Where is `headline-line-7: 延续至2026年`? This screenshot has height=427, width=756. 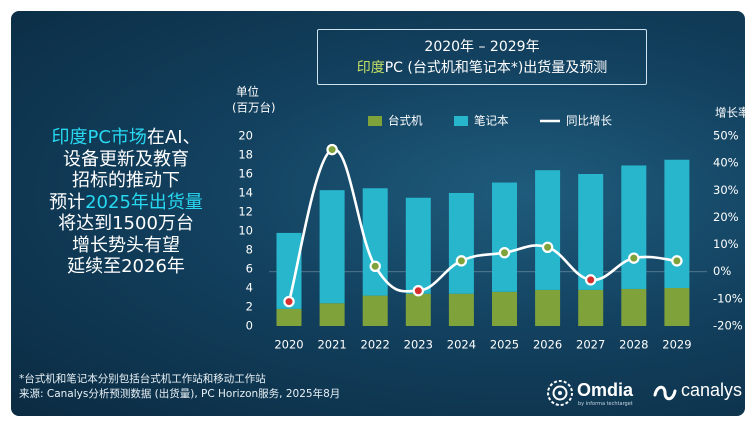 headline-line-7: 延续至2026年 is located at coordinates (126, 266).